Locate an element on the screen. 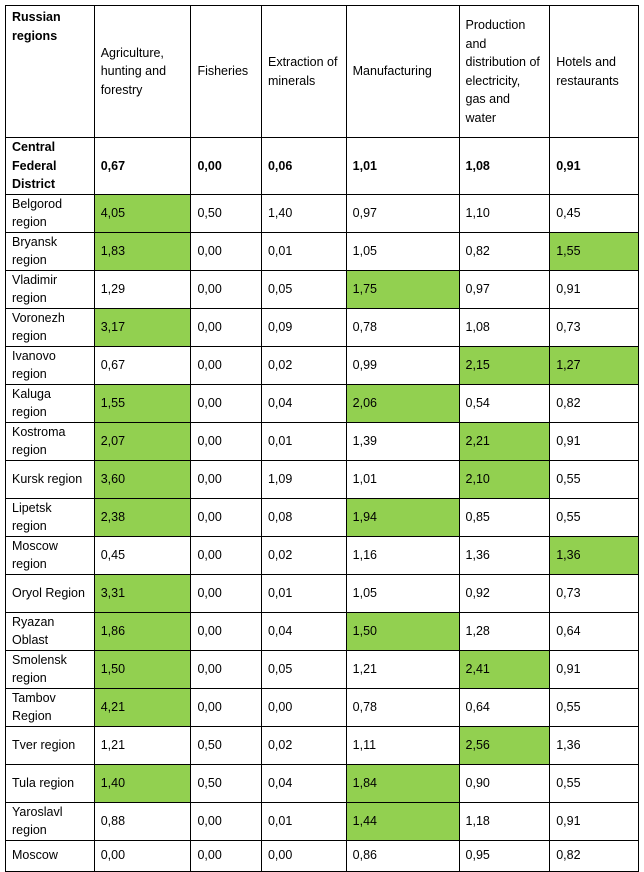 The image size is (644, 872). value-cell: 1,44 is located at coordinates (402, 821).